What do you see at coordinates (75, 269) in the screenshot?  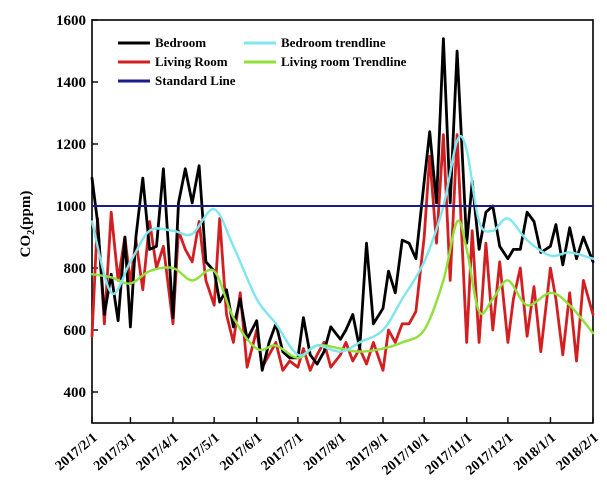 I see `y-tick-label: 800` at bounding box center [75, 269].